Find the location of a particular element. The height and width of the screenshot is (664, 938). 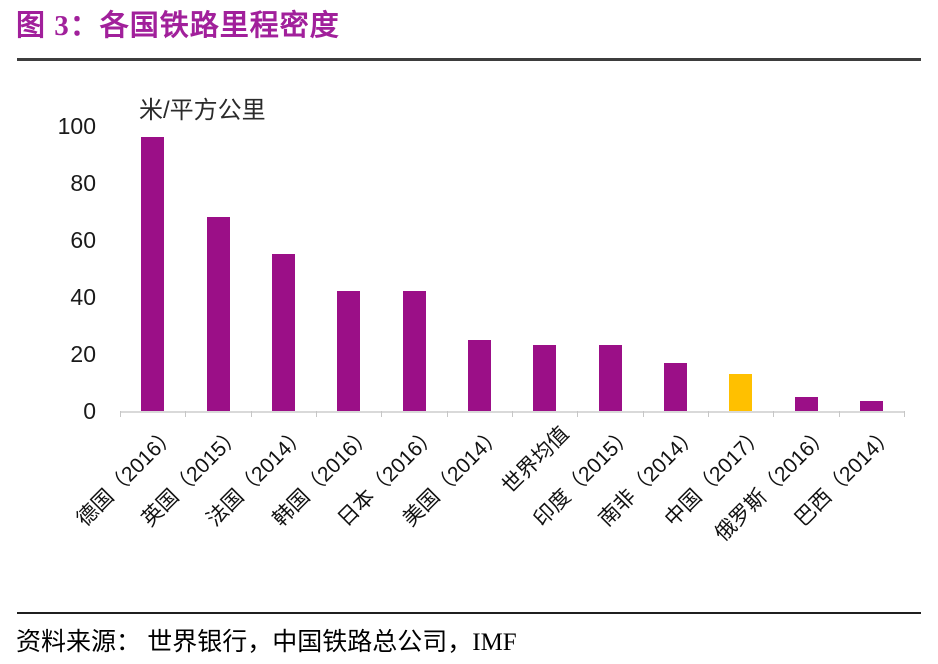

bar-south-africa is located at coordinates (675, 387).